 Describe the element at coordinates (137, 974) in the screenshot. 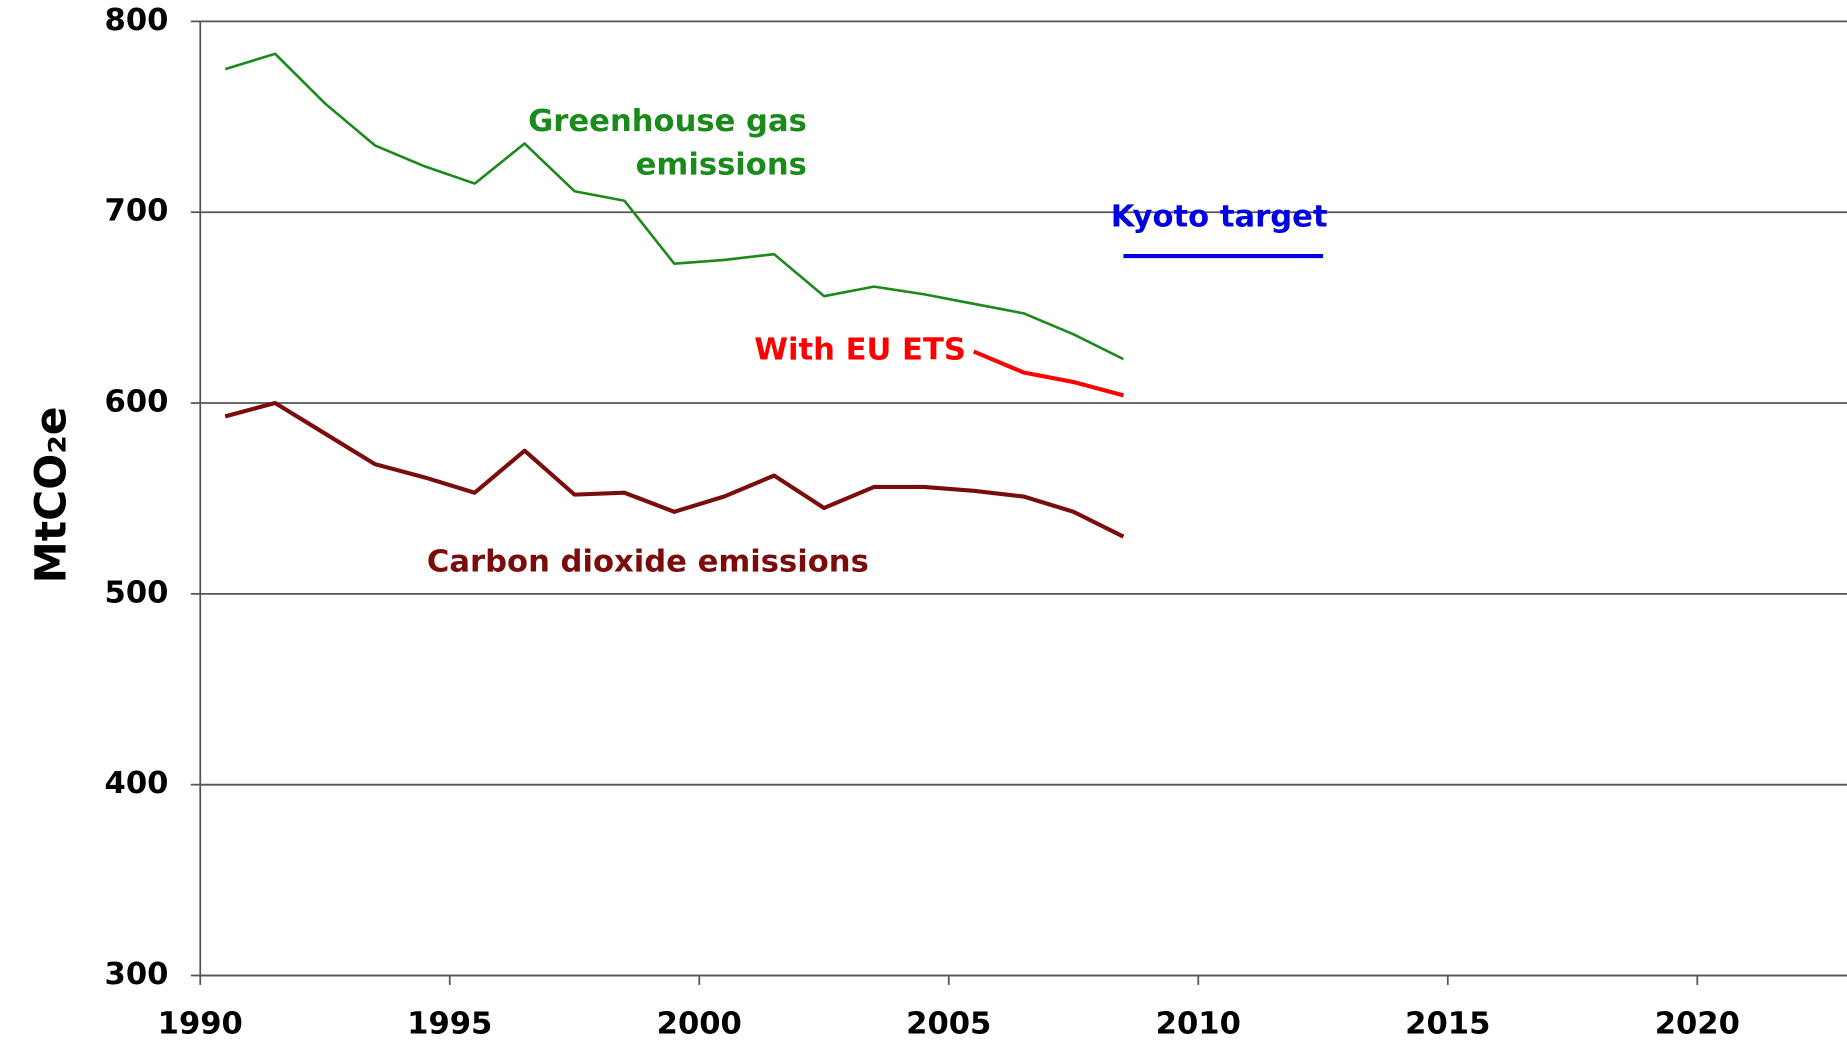

I see `y-tick-label: 300` at that location.